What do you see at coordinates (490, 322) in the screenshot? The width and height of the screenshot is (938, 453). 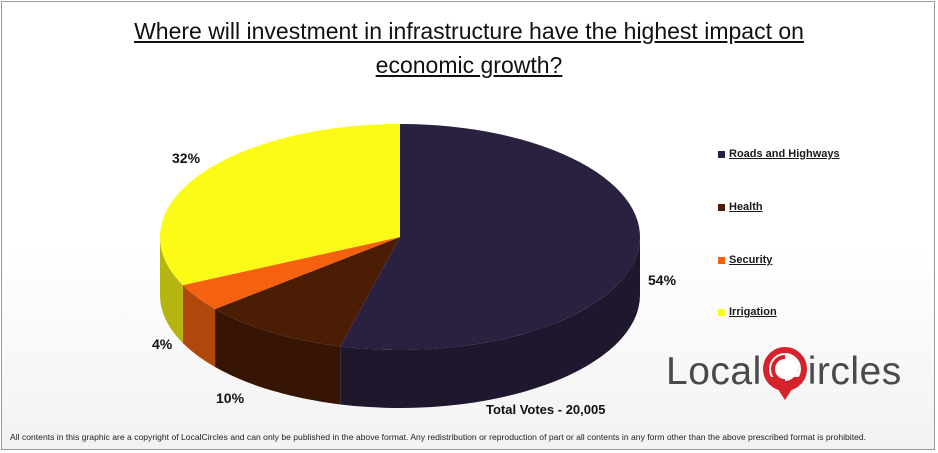 I see `pie-side-roads` at bounding box center [490, 322].